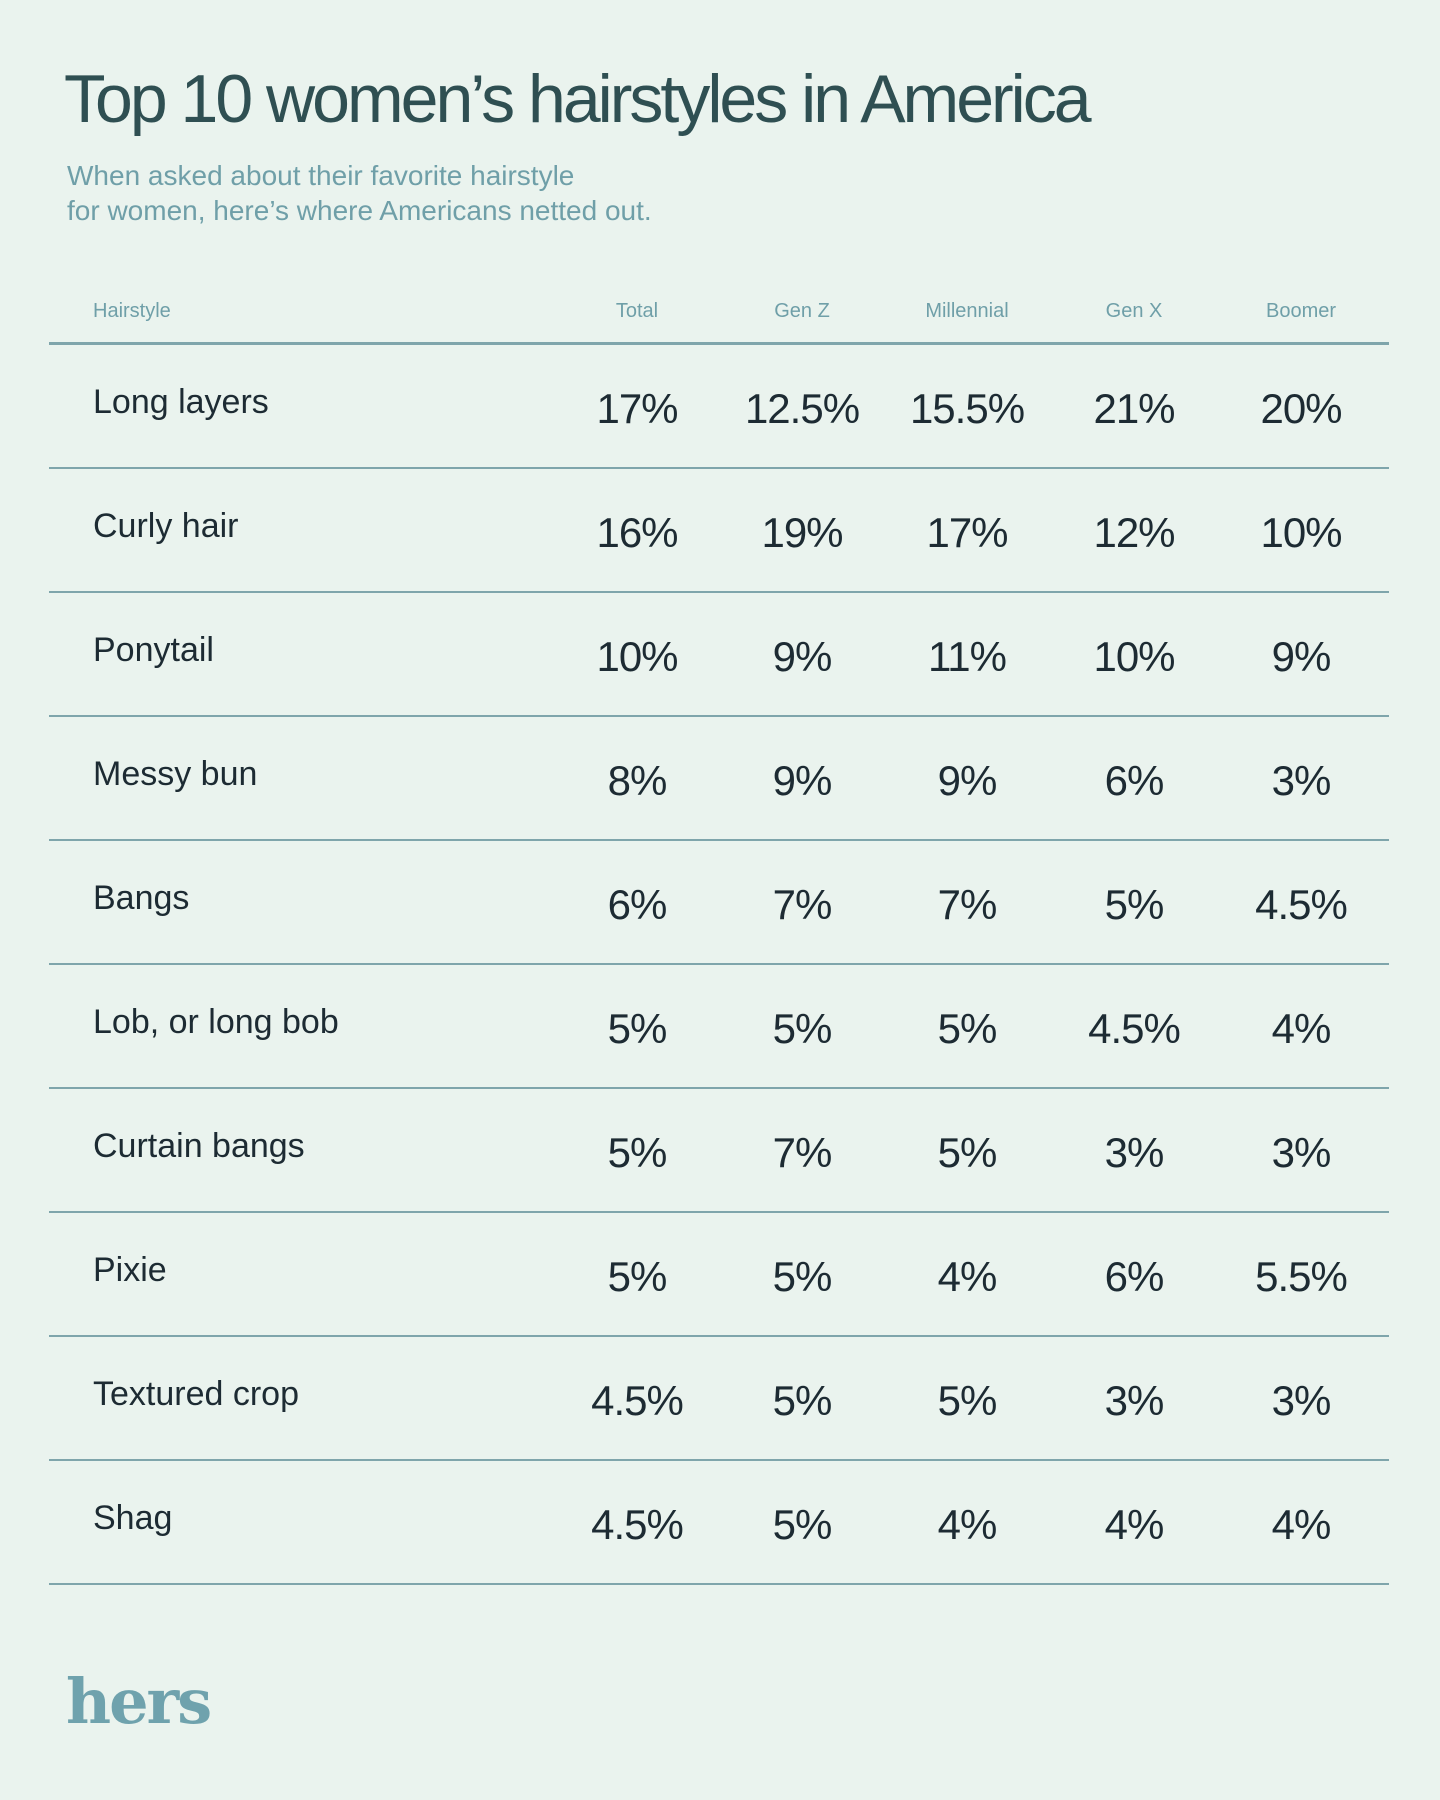 The height and width of the screenshot is (1800, 1440). Describe the element at coordinates (719, 1275) in the screenshot. I see `table-row: Pixie 5% 5% 4% 6% 5.5%` at that location.